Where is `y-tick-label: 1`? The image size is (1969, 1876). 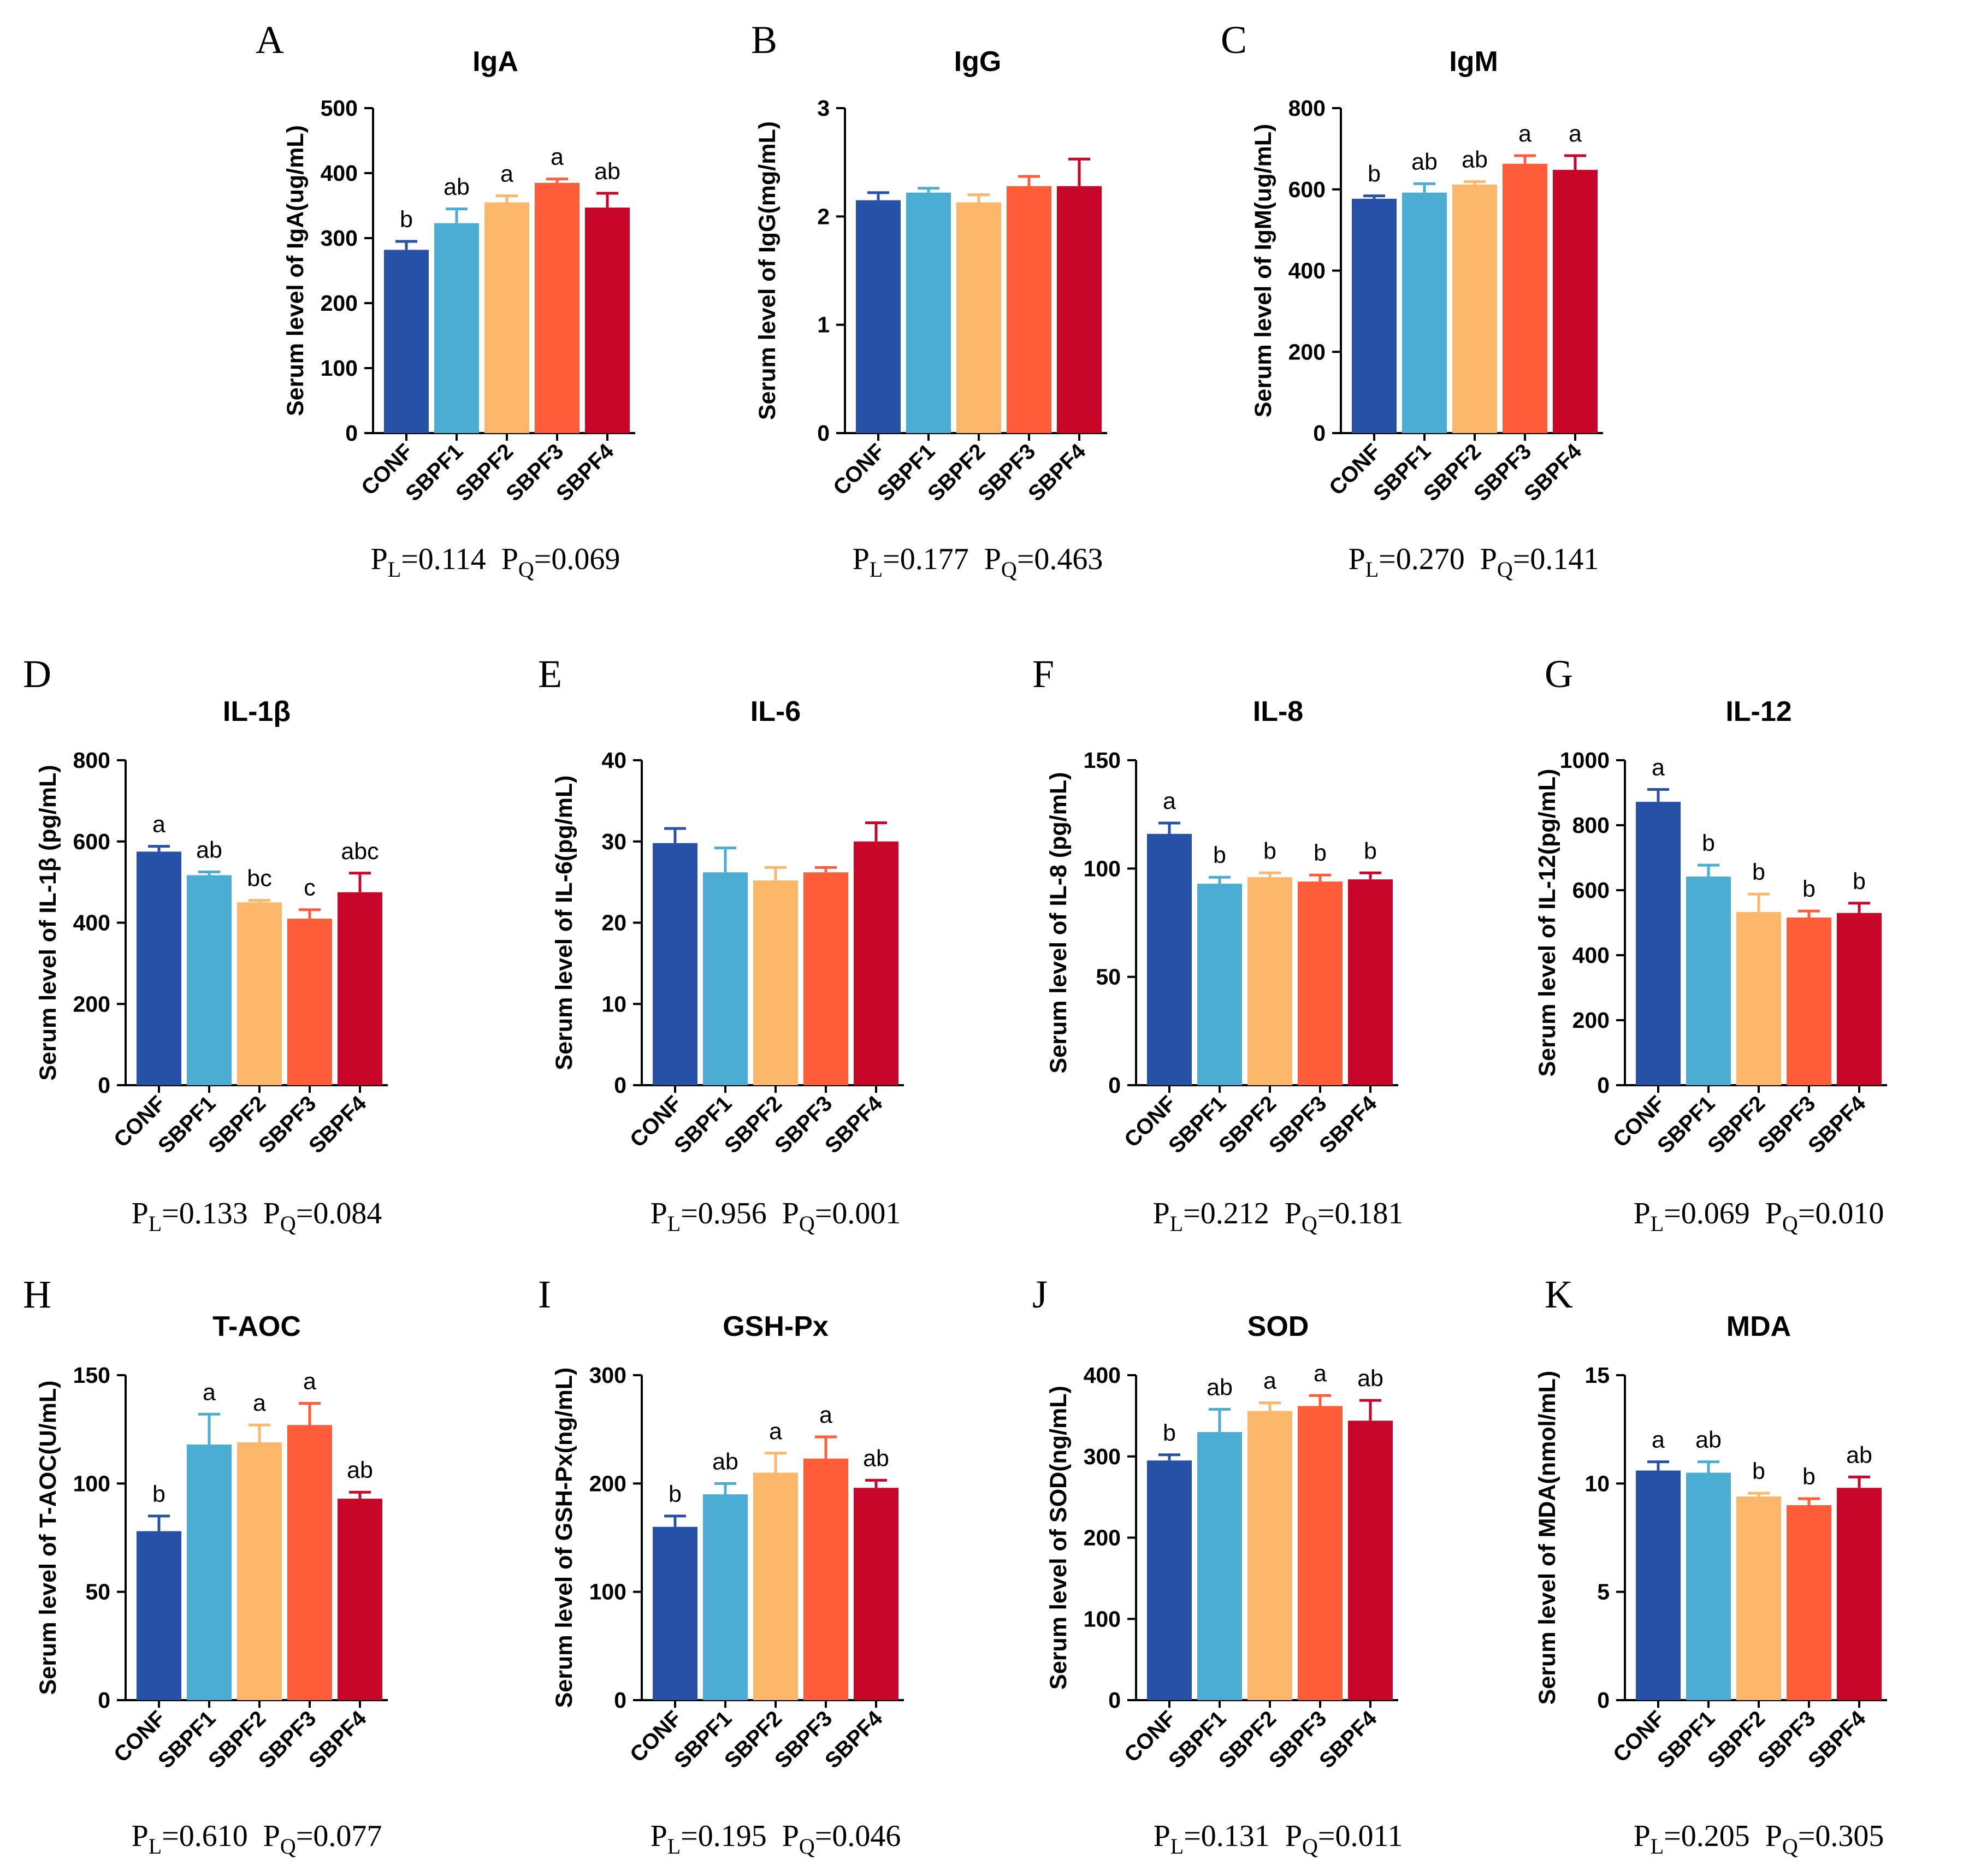
y-tick-label: 1 is located at coordinates (824, 325).